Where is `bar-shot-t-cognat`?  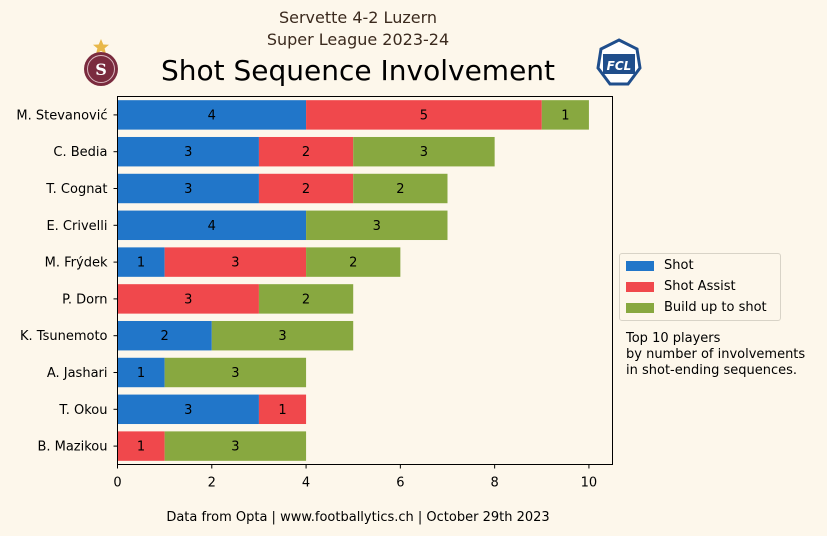
bar-shot-t-cognat is located at coordinates (188, 188).